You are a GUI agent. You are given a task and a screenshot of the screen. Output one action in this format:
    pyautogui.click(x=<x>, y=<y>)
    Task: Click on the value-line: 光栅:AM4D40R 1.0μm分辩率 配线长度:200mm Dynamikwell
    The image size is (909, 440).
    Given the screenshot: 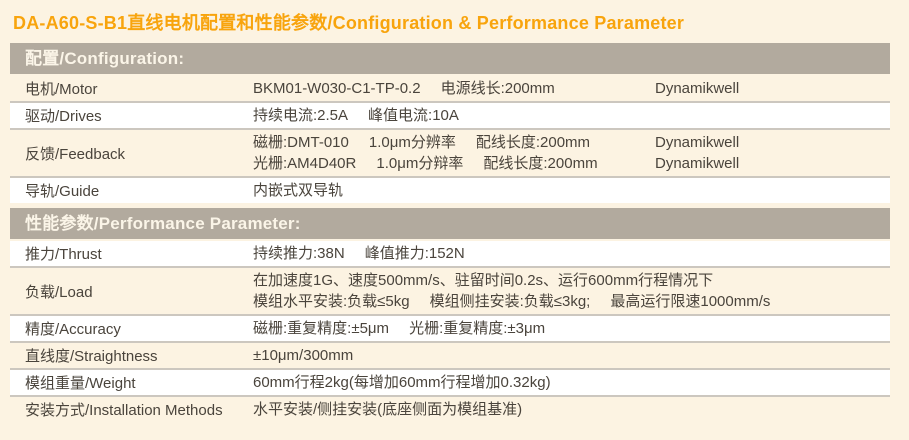 What is the action you would take?
    pyautogui.click(x=571, y=163)
    